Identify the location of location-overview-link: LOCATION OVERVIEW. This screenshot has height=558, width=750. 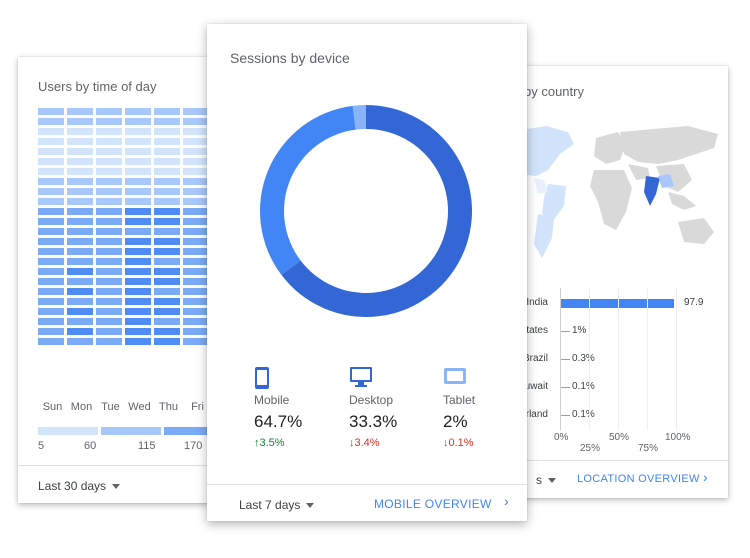
(638, 479).